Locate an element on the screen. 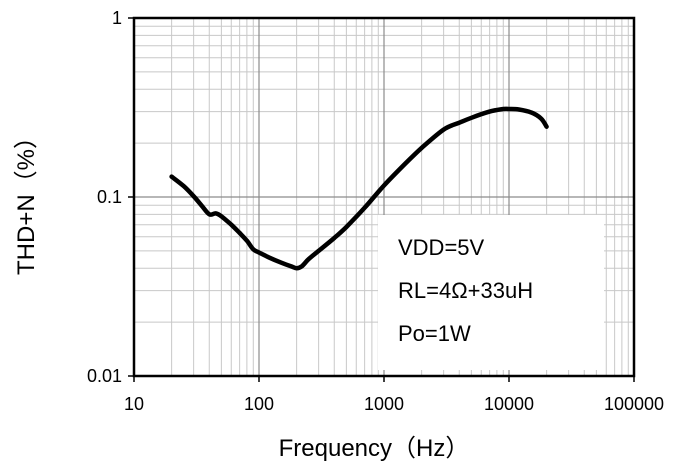 The image size is (676, 465). y-tick-label: 1 is located at coordinates (117, 18).